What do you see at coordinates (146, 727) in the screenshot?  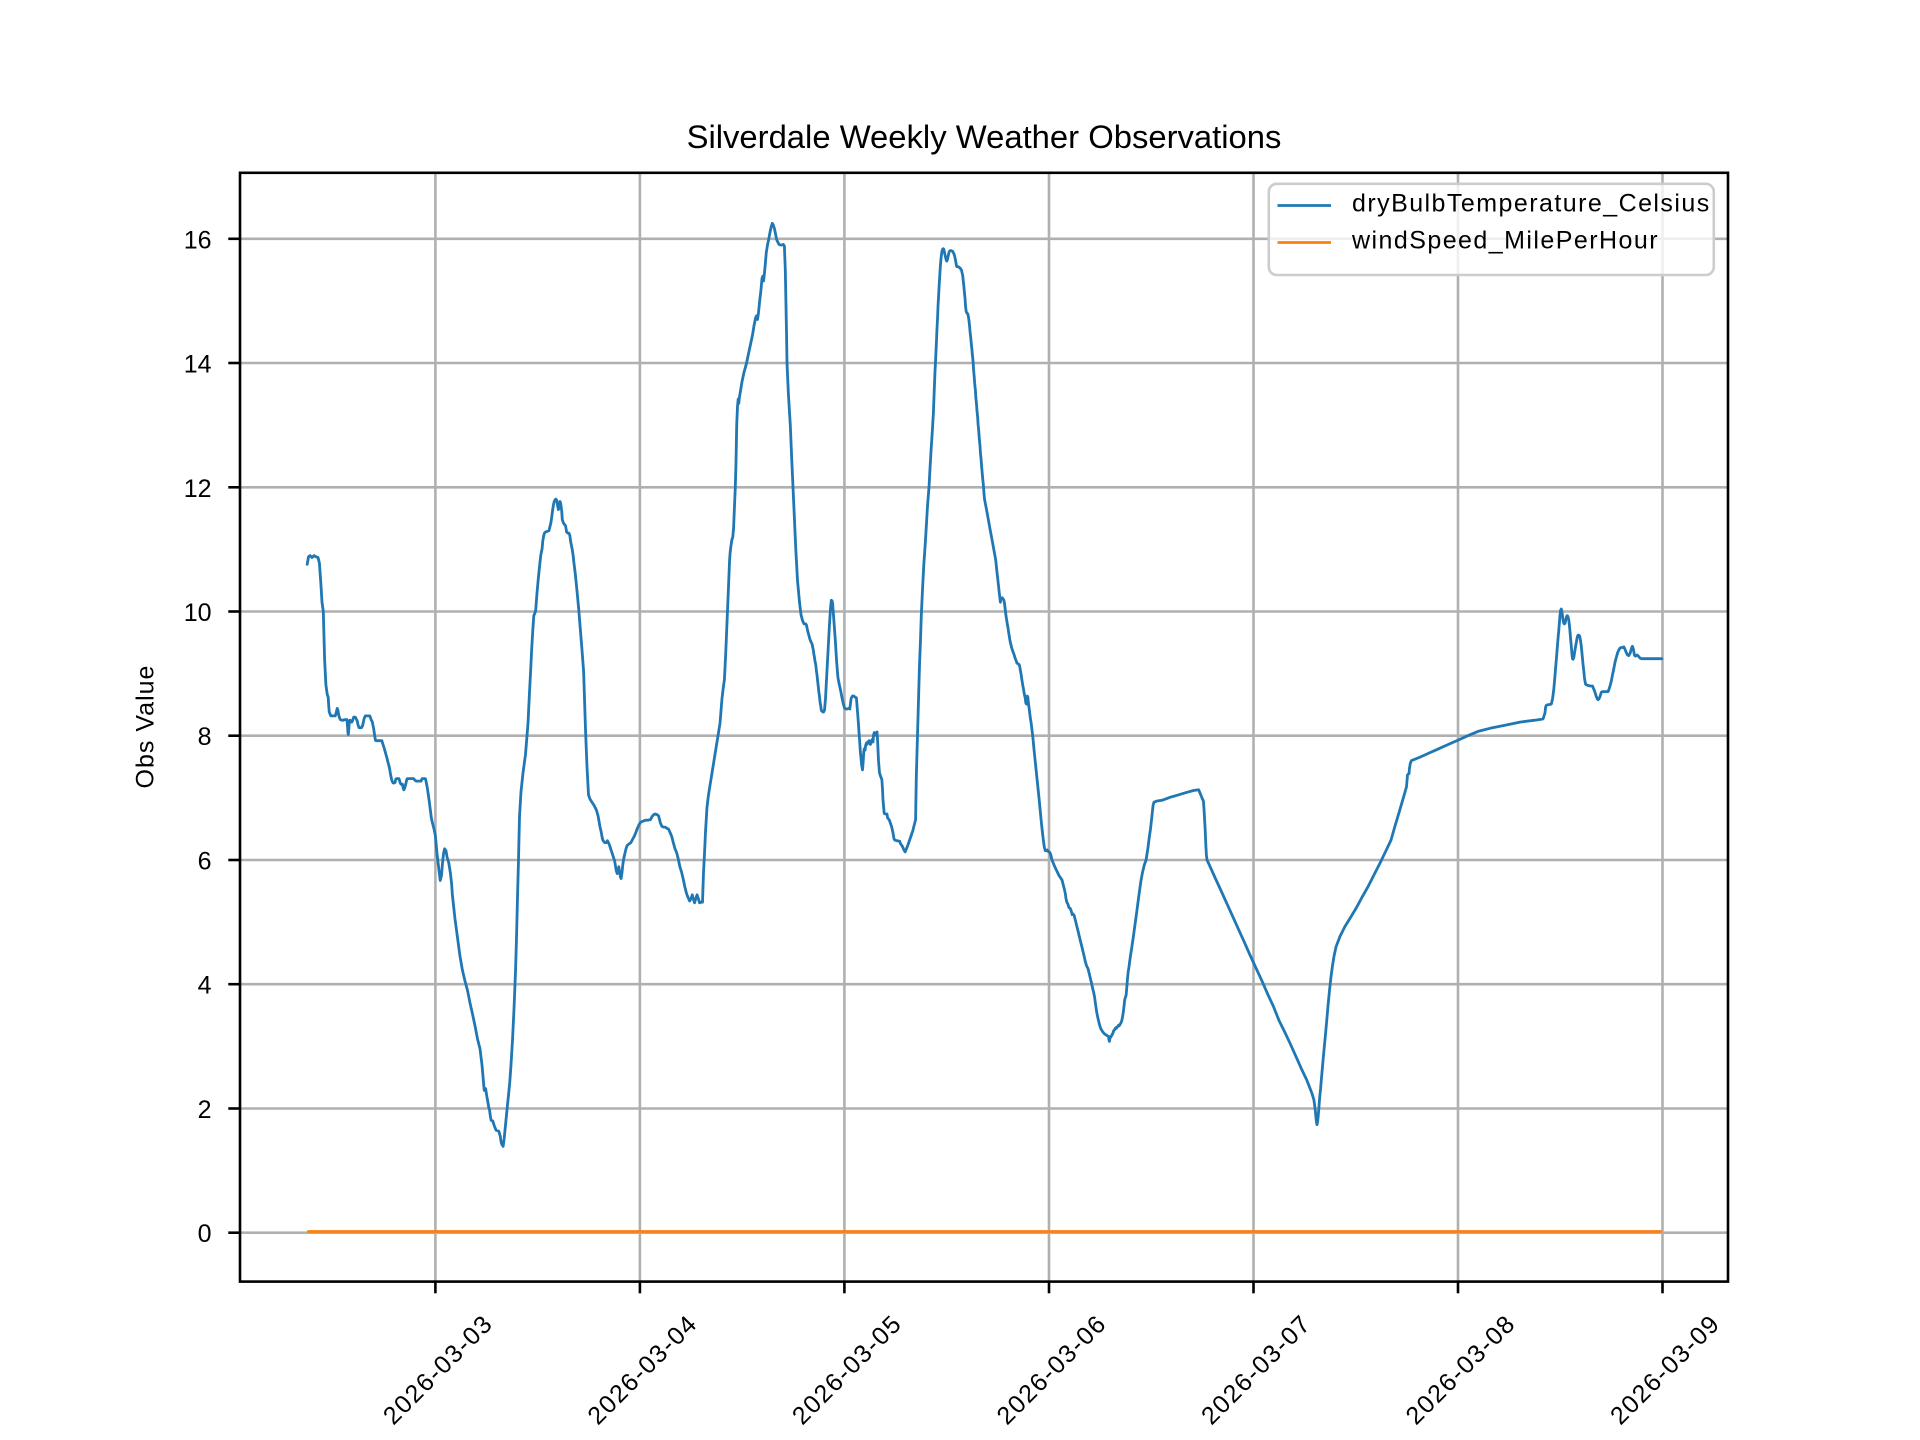 I see `svg-text: Obs Value` at bounding box center [146, 727].